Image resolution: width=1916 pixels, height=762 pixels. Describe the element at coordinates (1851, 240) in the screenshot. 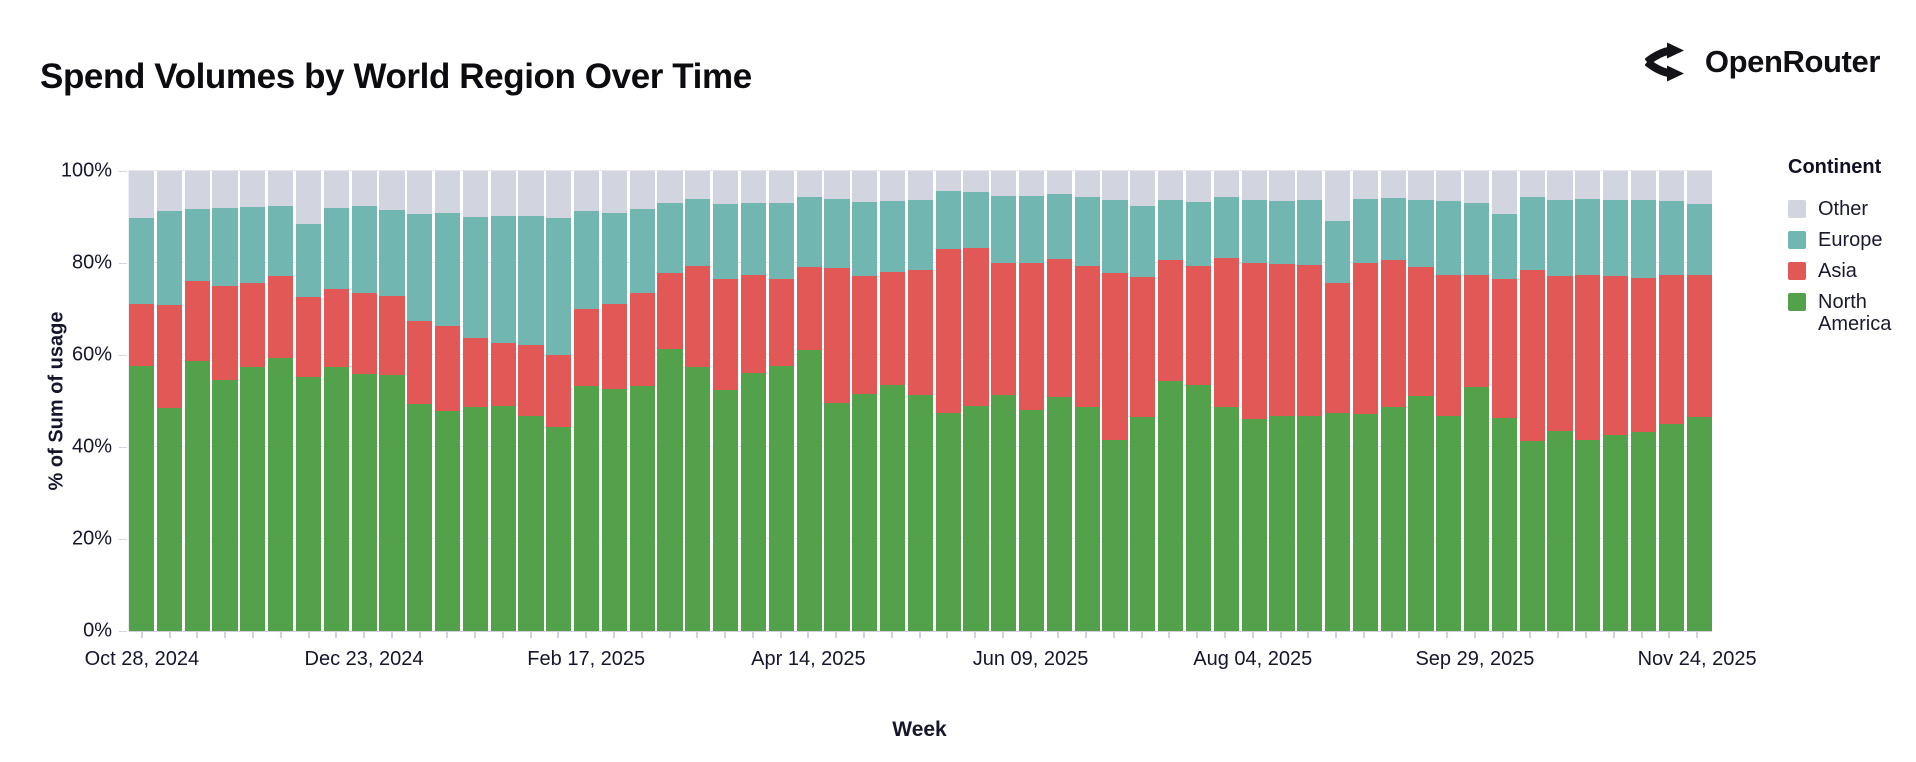

I see `legend-item-europe: Europe` at that location.